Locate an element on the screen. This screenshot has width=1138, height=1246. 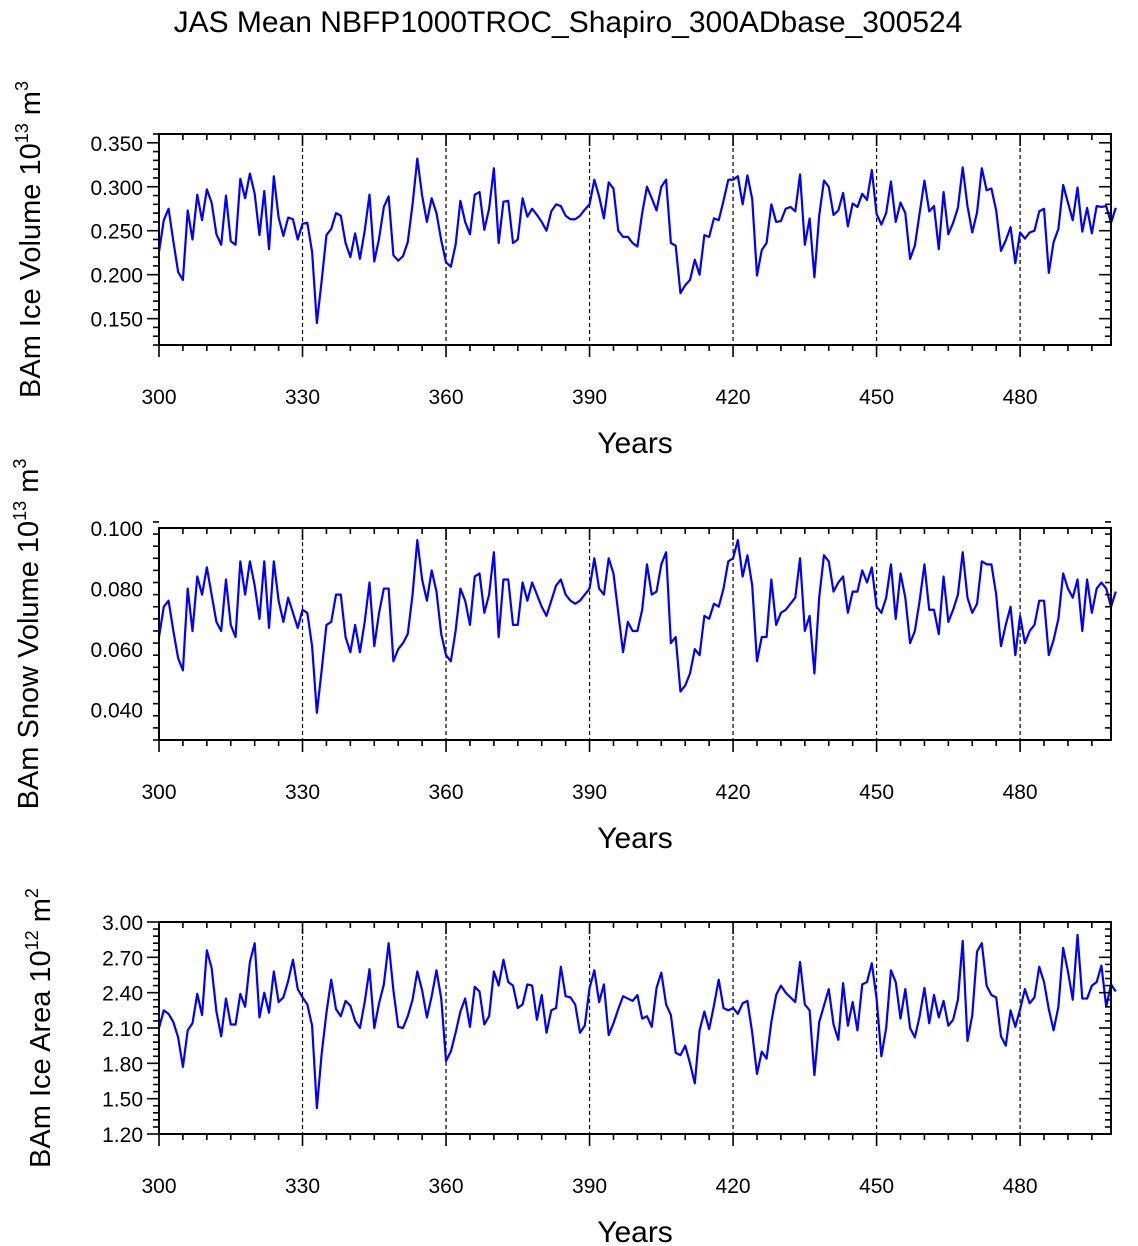
y-tick-label: 0.040 is located at coordinates (116, 711).